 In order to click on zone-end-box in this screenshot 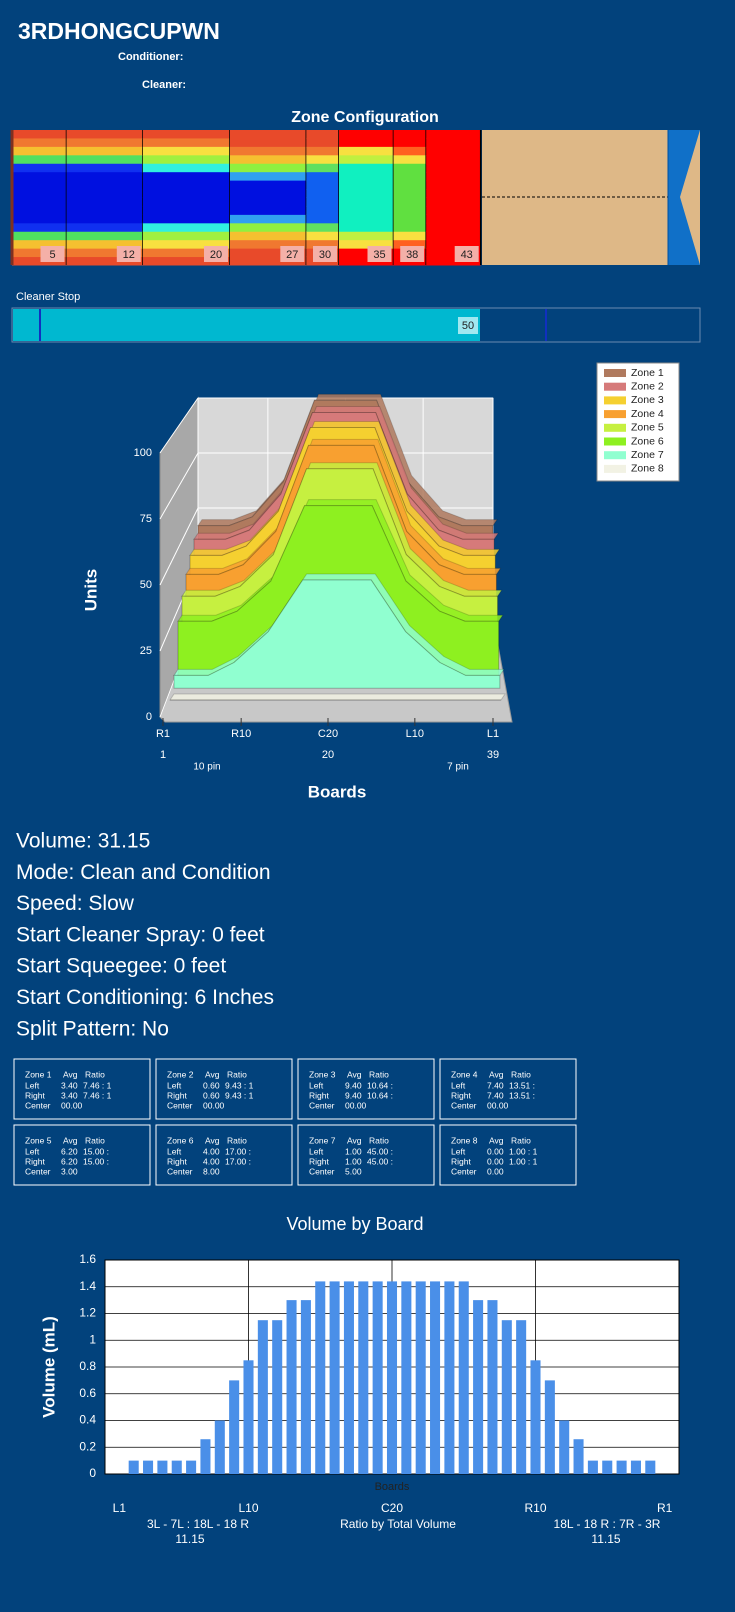, I will do `click(325, 254)`.